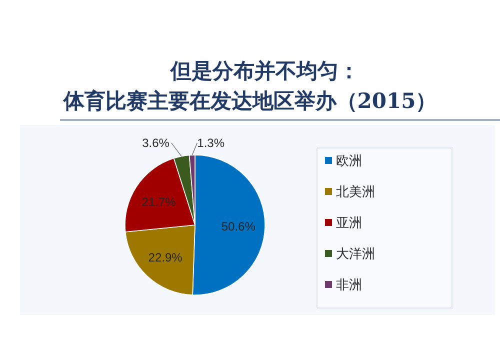 The width and height of the screenshot is (500, 362). I want to click on legend-label: 亚洲, so click(349, 223).